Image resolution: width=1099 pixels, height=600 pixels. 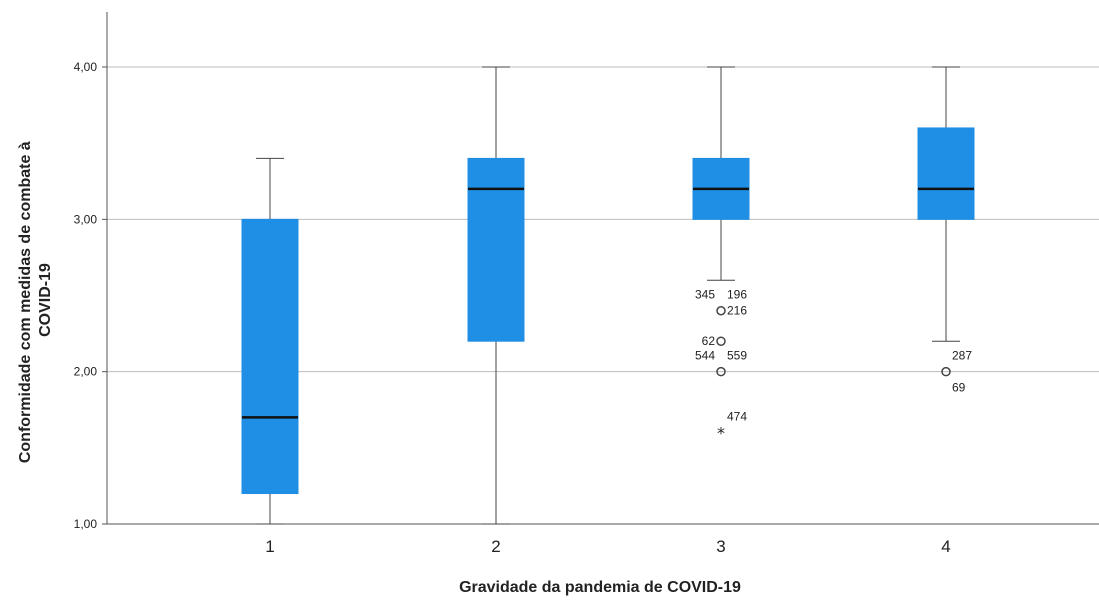 I want to click on x-tick-label: 3, so click(x=720, y=546).